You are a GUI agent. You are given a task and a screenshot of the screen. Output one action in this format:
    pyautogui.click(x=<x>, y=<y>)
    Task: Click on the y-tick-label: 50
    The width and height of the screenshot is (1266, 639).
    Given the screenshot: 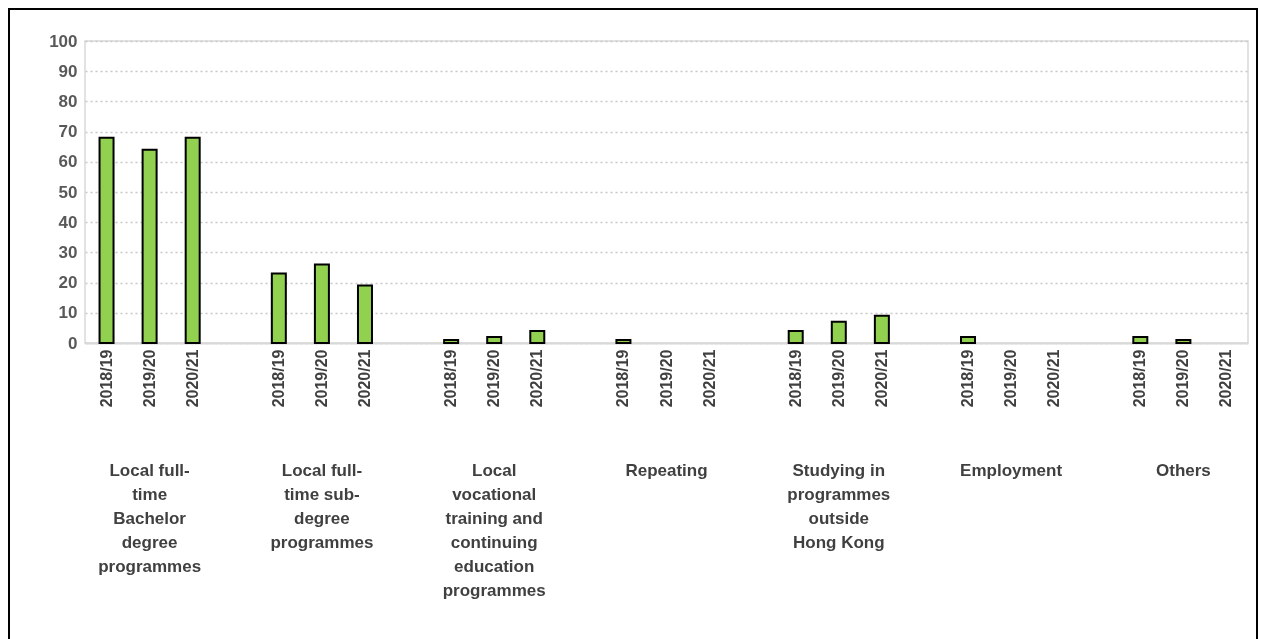 What is the action you would take?
    pyautogui.click(x=68, y=192)
    